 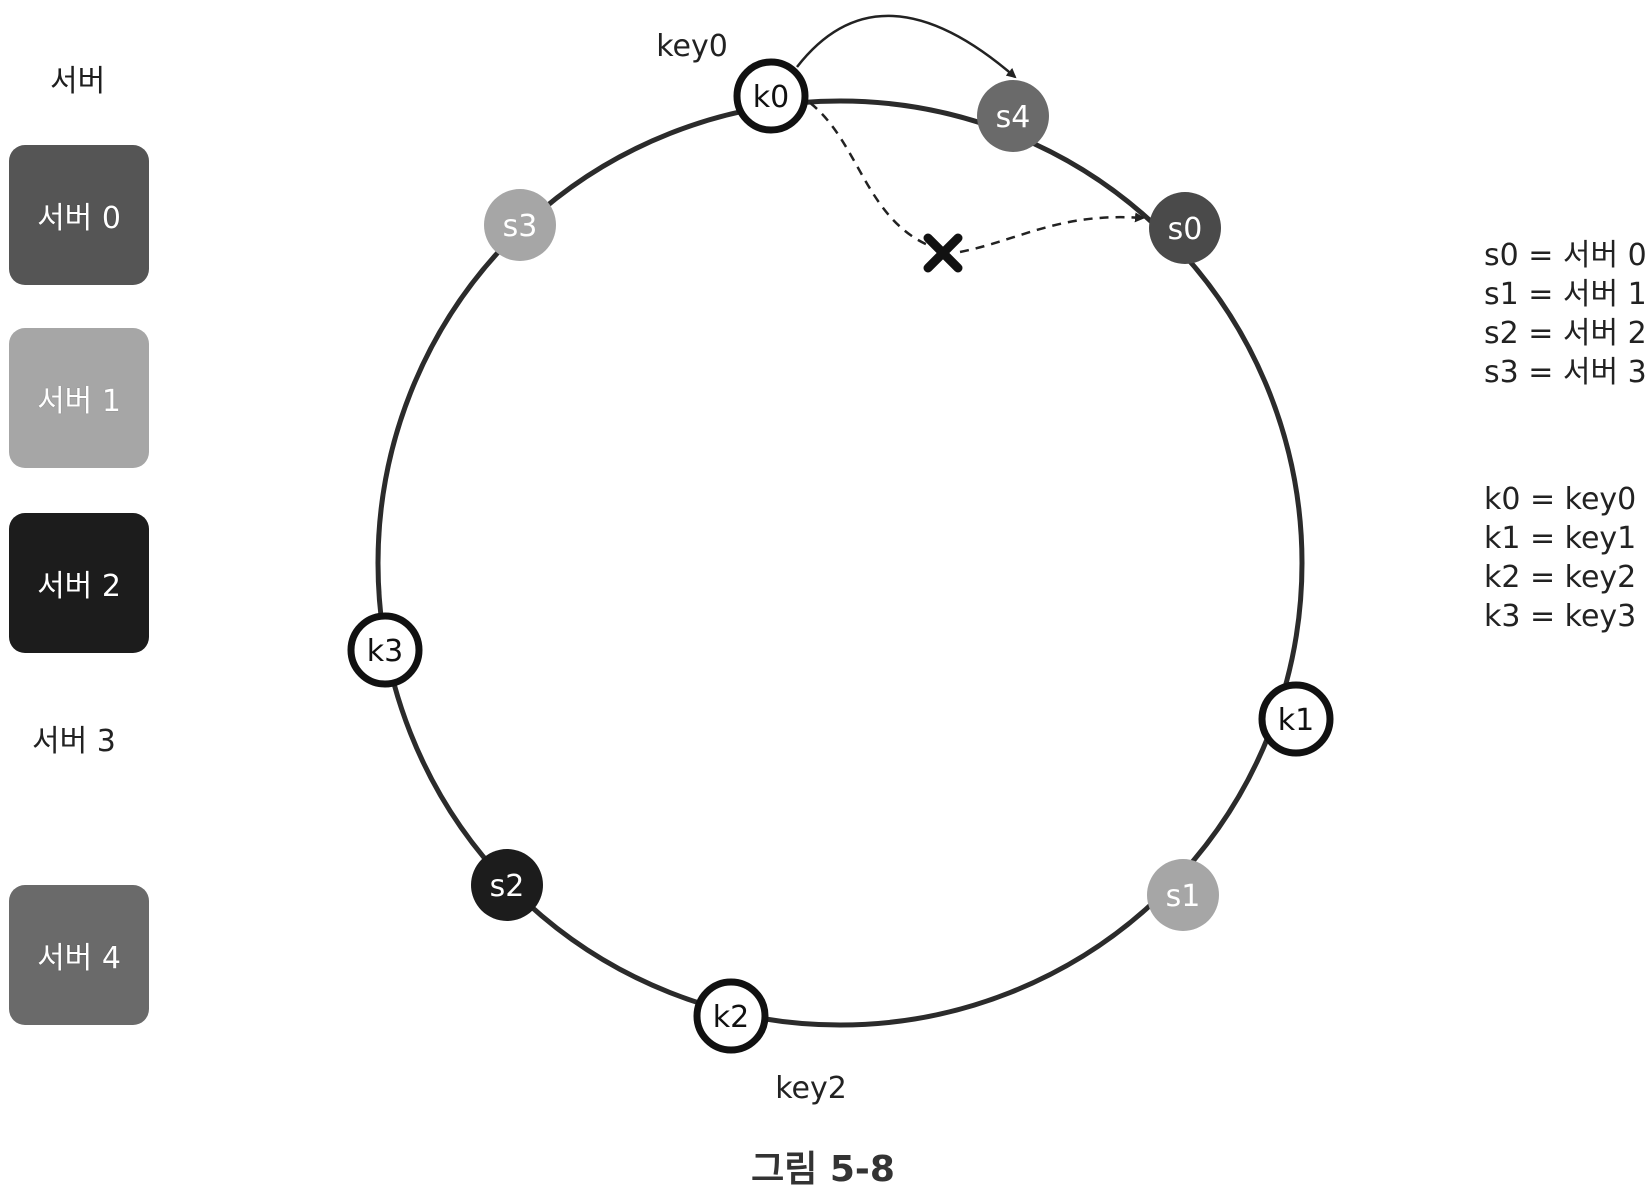 I want to click on key-node-k1-label: k1, so click(x=1296, y=720).